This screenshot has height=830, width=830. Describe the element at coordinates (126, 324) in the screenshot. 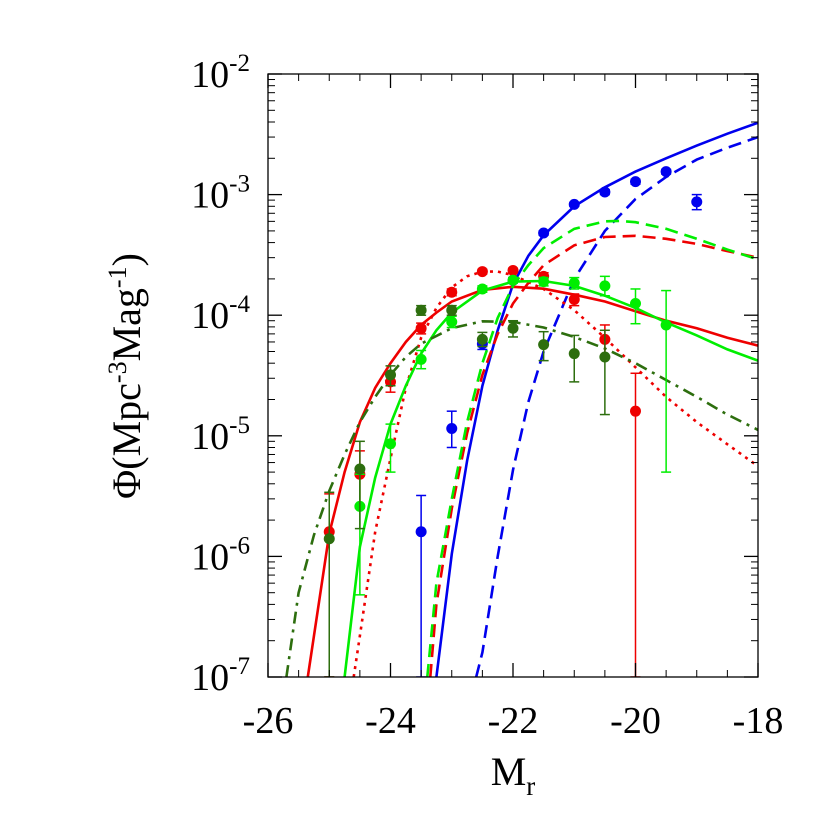

I see `y-axis-label-mid: Mag` at that location.